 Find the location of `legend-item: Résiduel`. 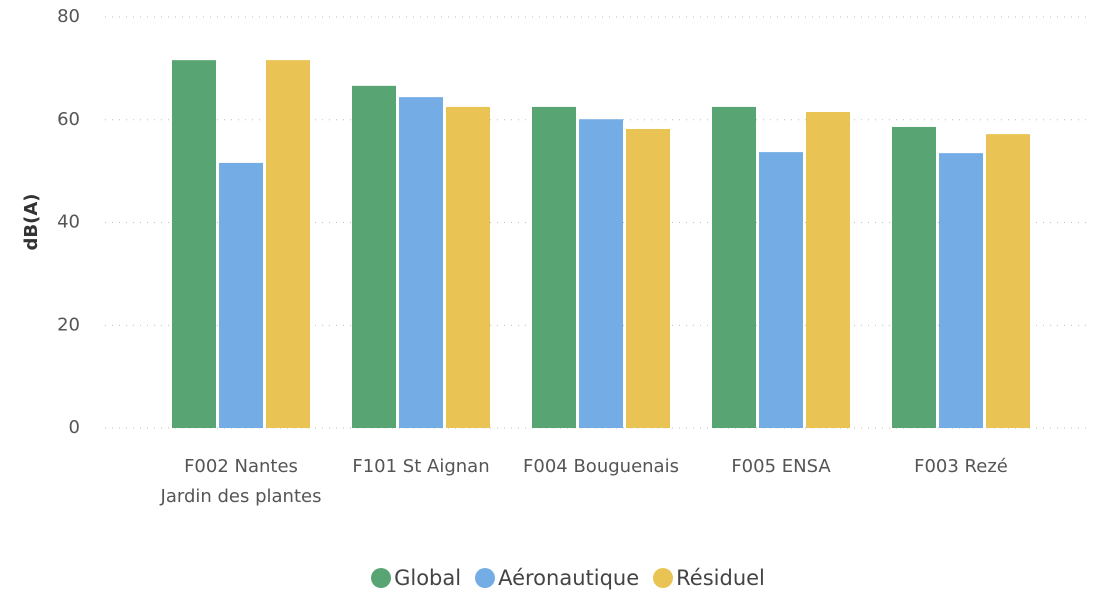

legend-item: Résiduel is located at coordinates (709, 578).